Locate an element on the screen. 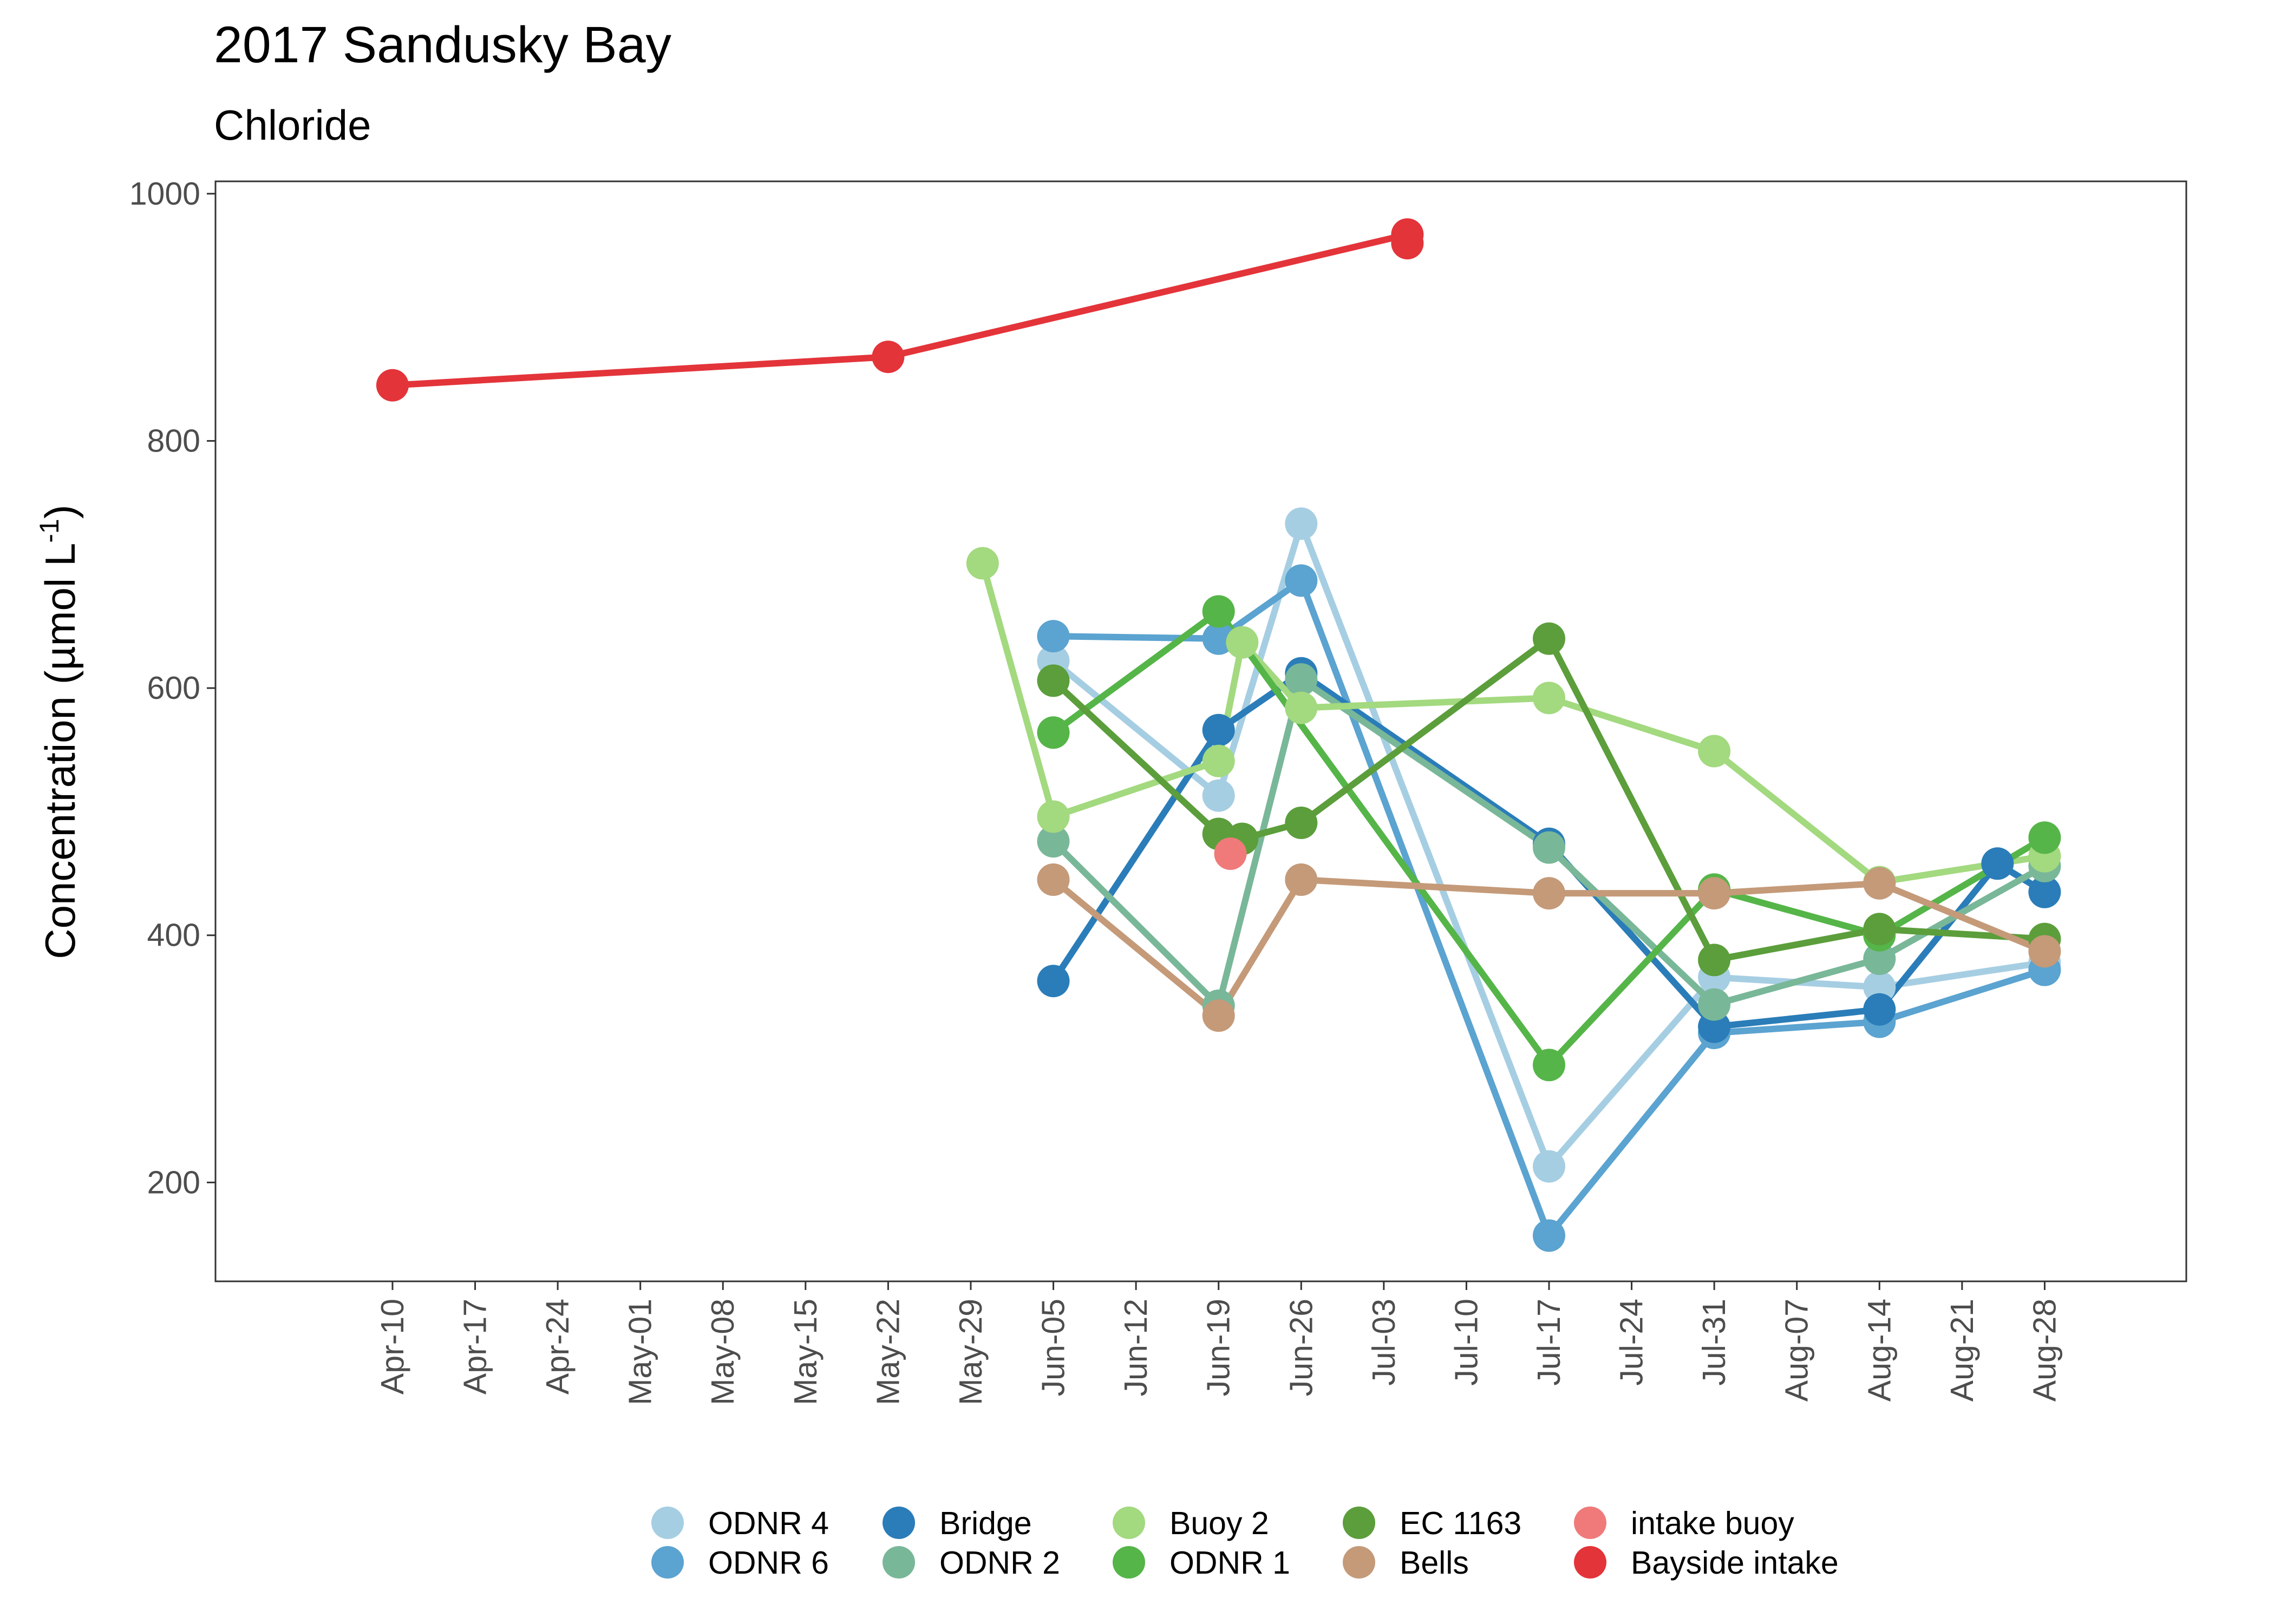 The height and width of the screenshot is (1624, 2274). y-axis-title-close: ) is located at coordinates (60, 512).